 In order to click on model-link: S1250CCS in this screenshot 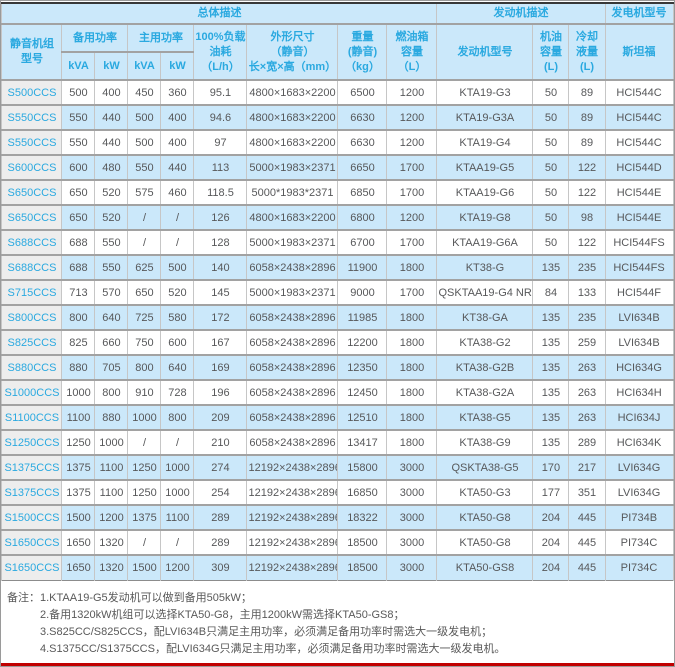, I will do `click(32, 442)`.